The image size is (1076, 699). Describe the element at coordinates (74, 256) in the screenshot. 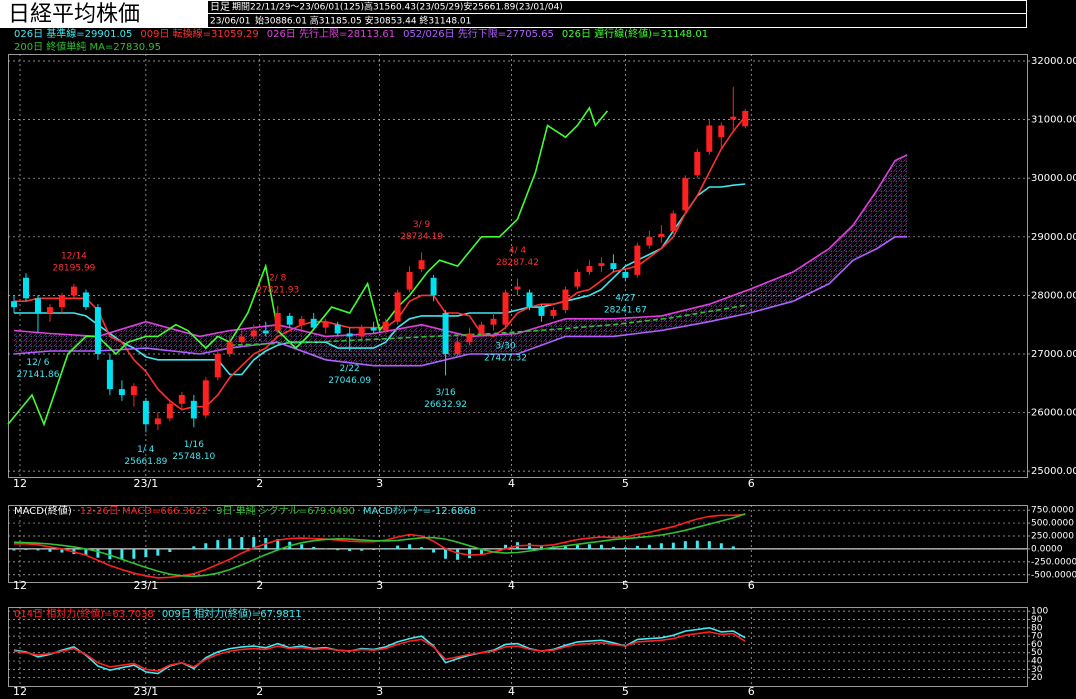

I see `annotation-date: 12/14` at that location.